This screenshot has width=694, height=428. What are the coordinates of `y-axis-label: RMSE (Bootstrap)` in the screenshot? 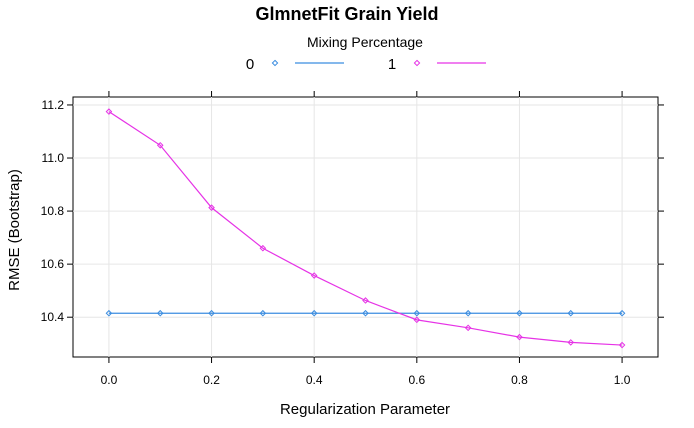 It's located at (14, 230).